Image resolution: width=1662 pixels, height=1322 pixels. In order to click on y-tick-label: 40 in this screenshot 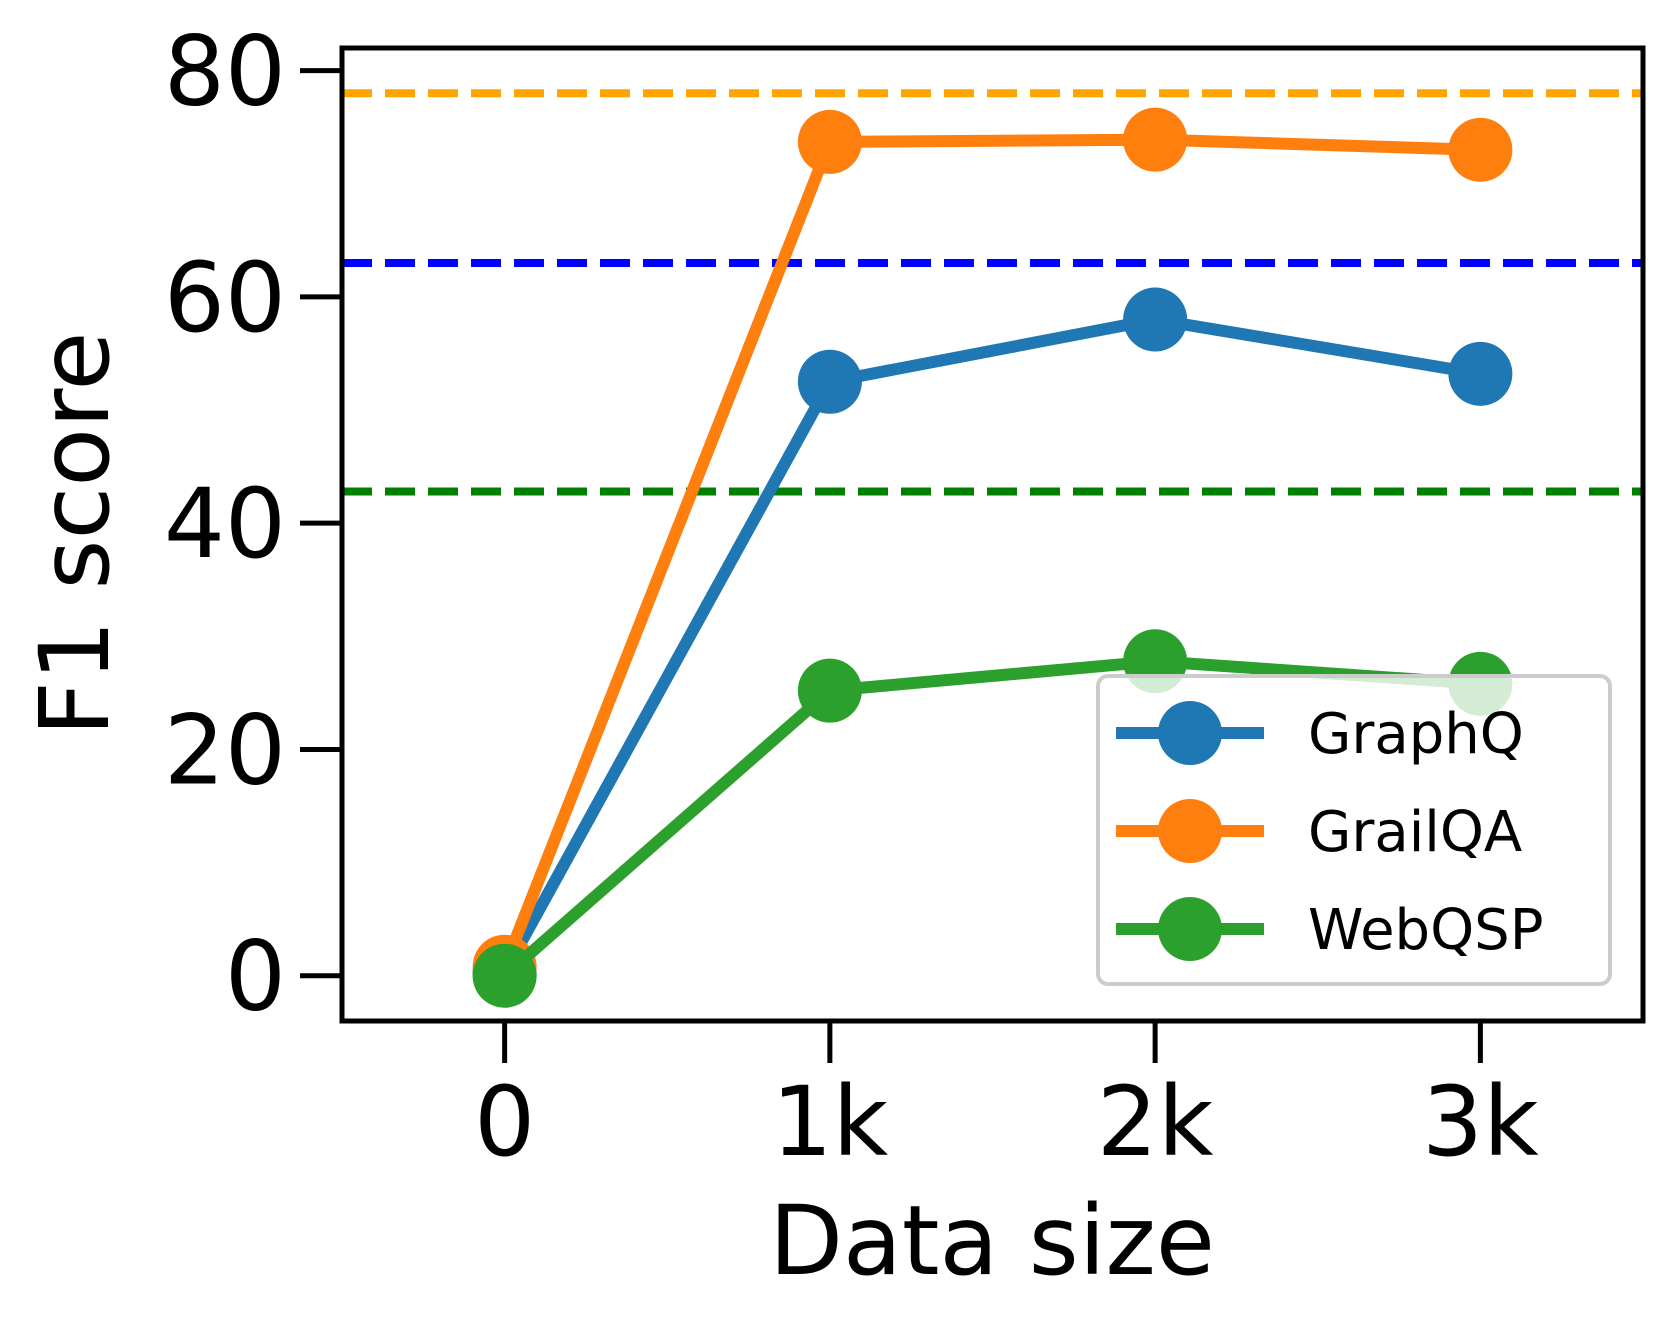, I will do `click(225, 524)`.